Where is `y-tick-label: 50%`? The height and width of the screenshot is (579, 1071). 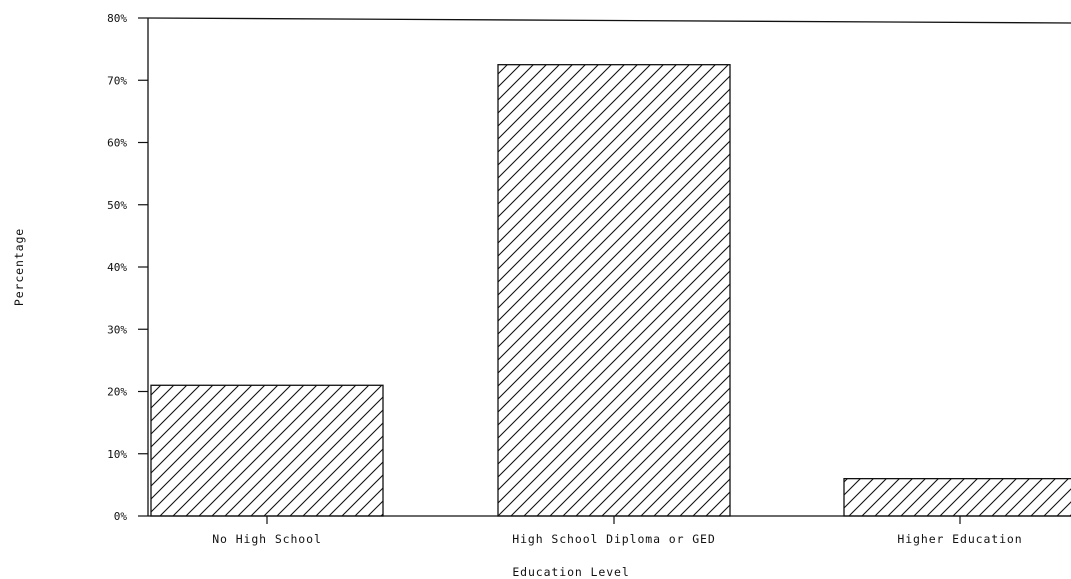 y-tick-label: 50% is located at coordinates (117, 205).